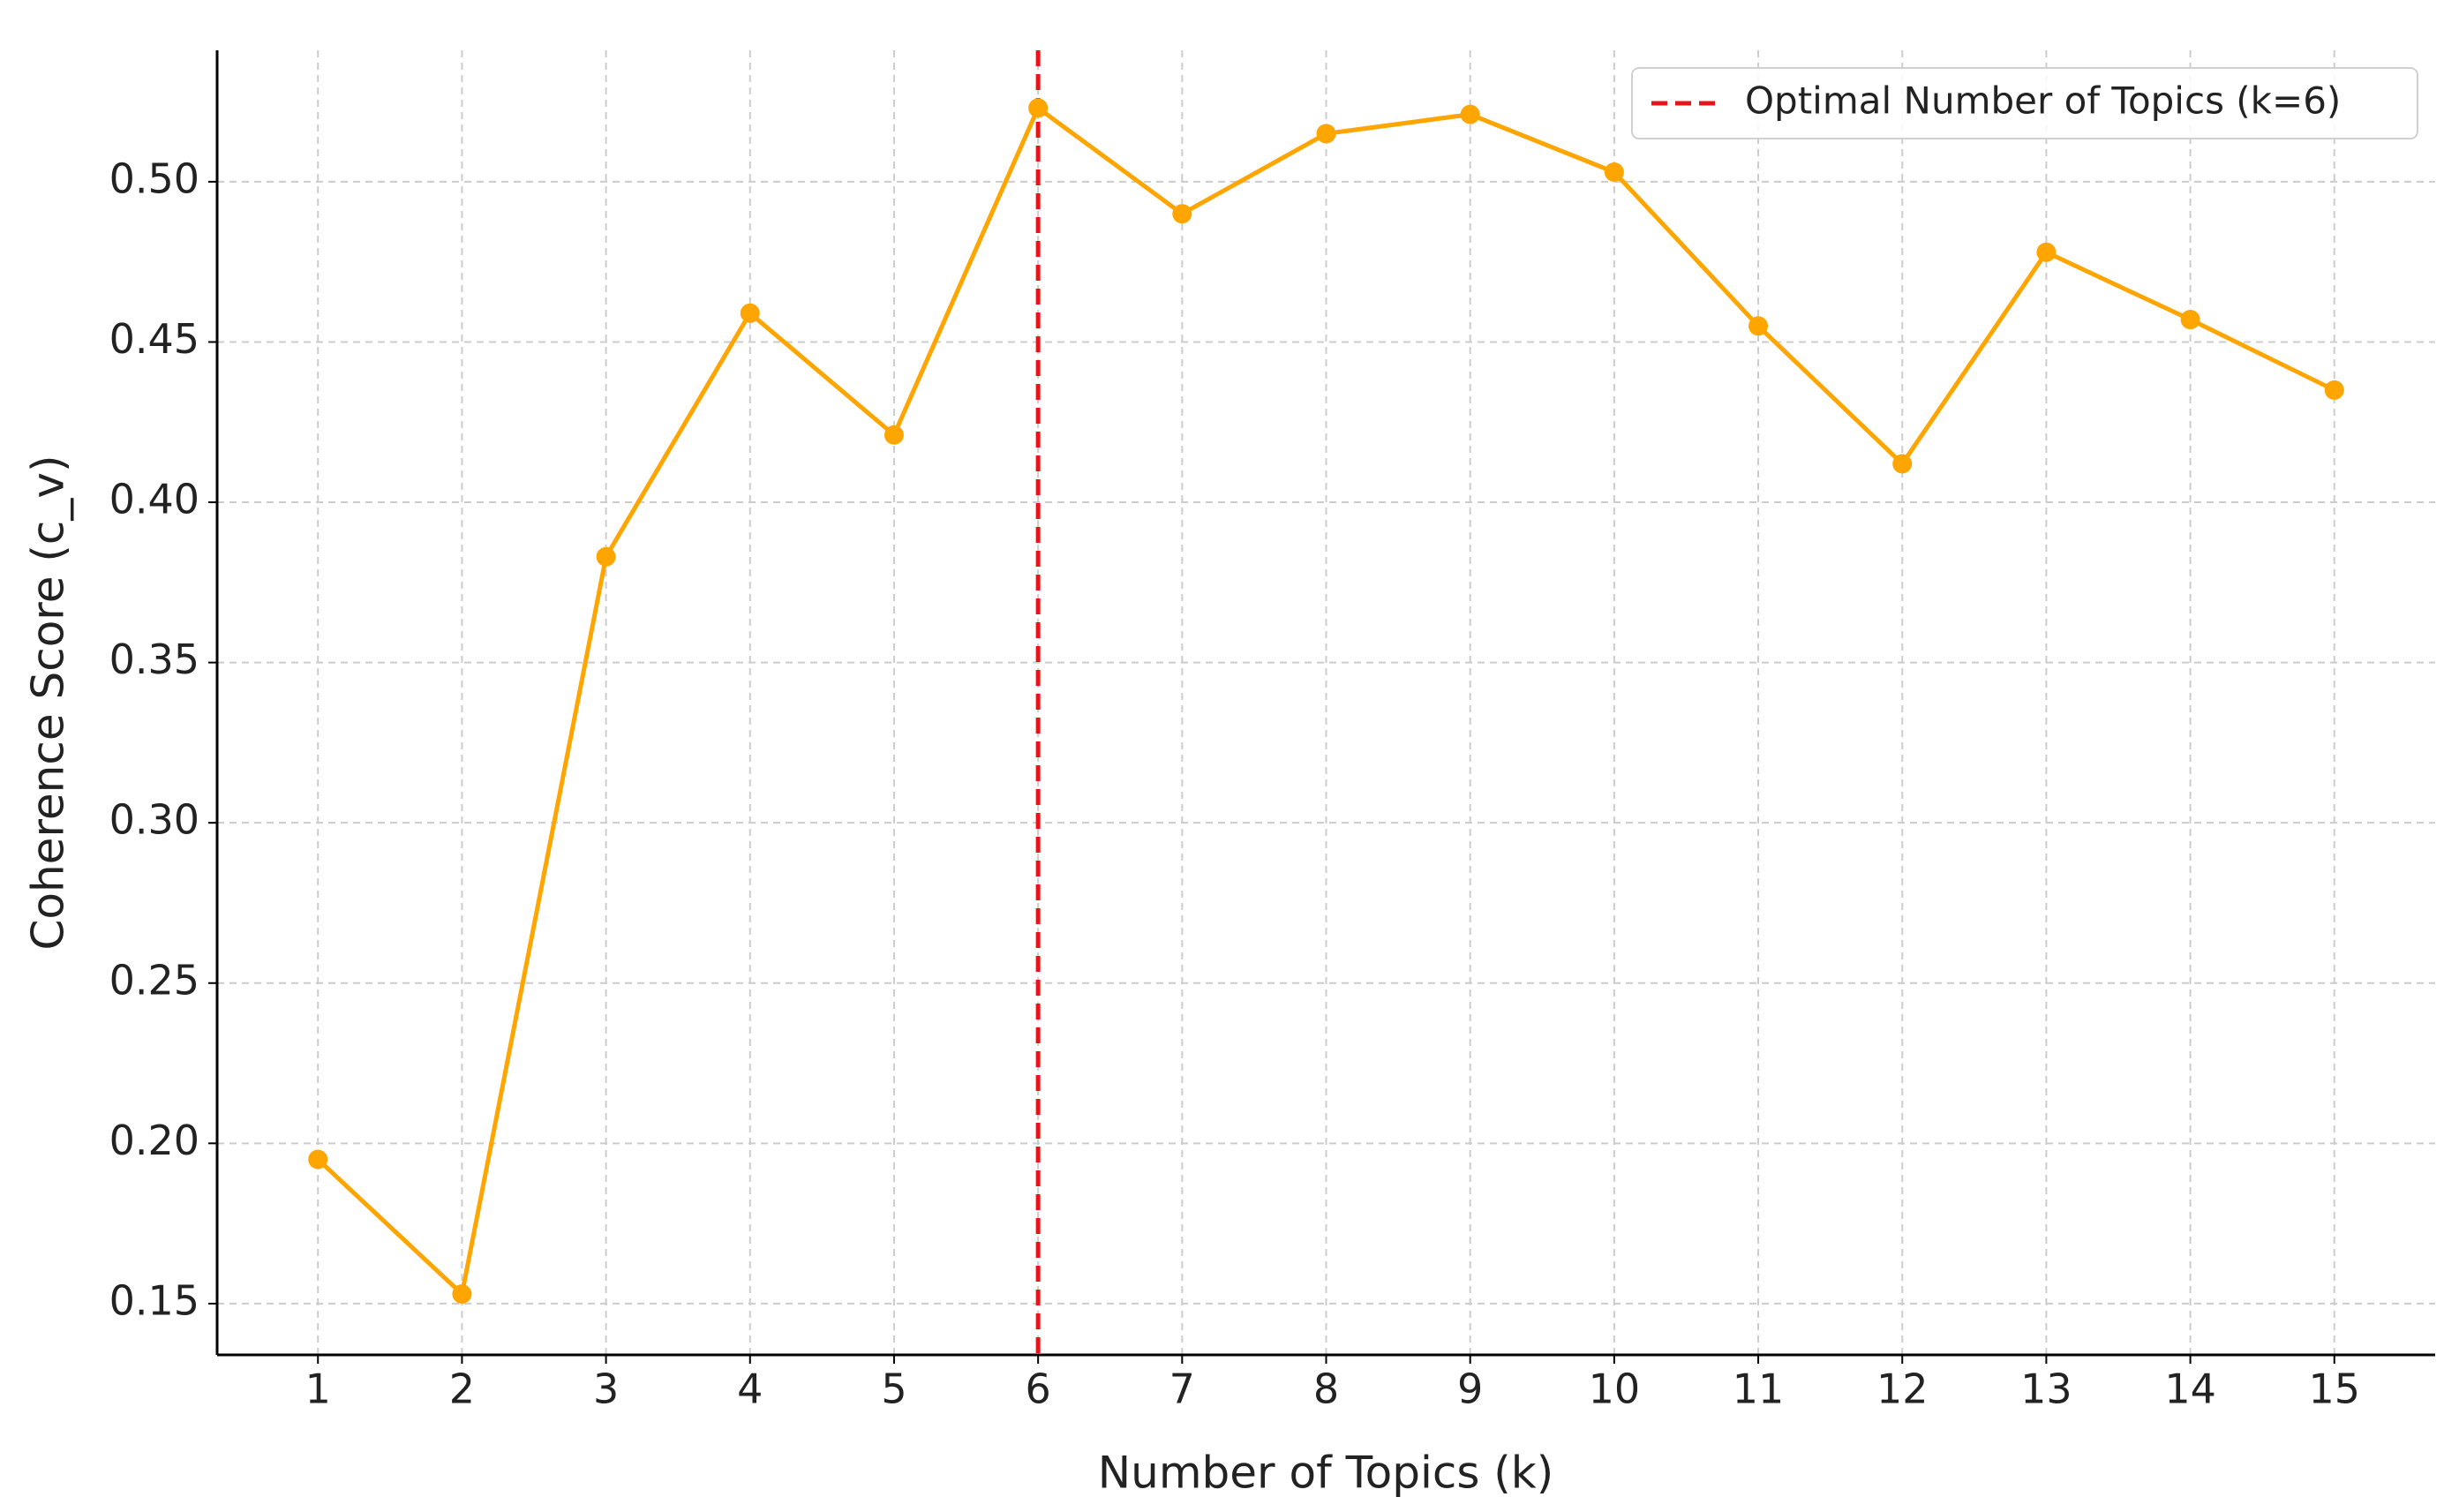  What do you see at coordinates (154, 499) in the screenshot?
I see `y-tick-label: 0.40` at bounding box center [154, 499].